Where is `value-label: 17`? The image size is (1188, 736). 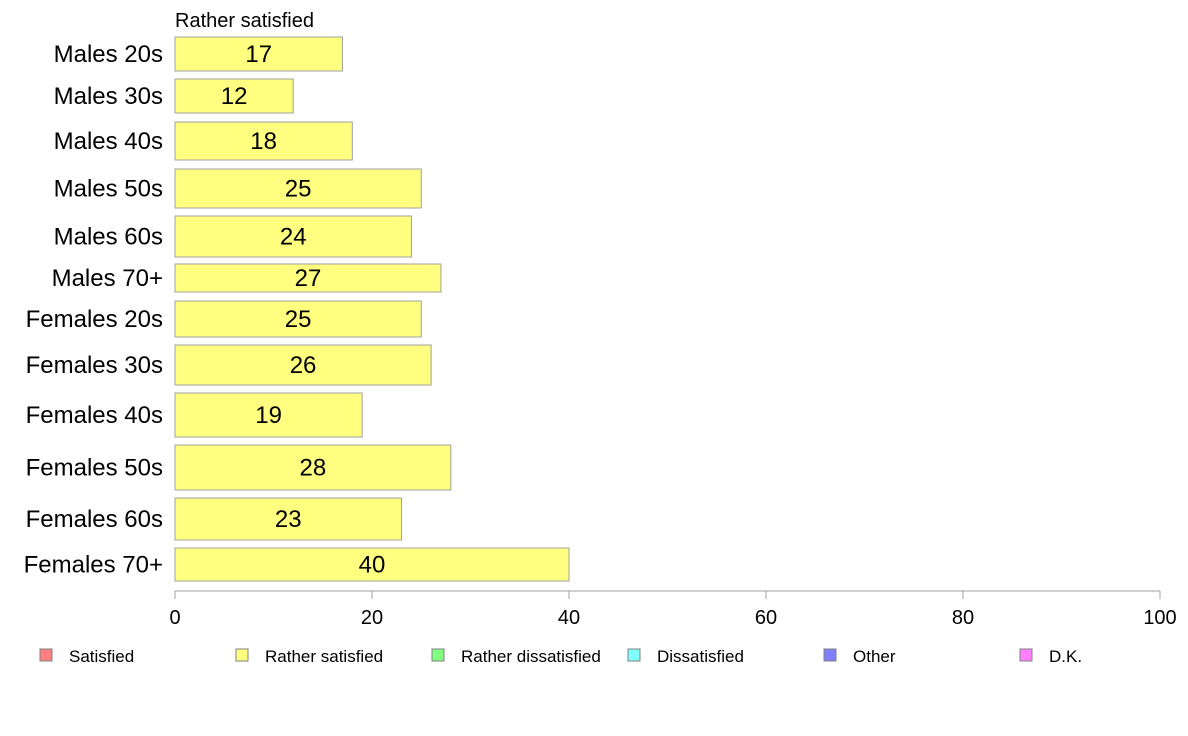 value-label: 17 is located at coordinates (258, 54).